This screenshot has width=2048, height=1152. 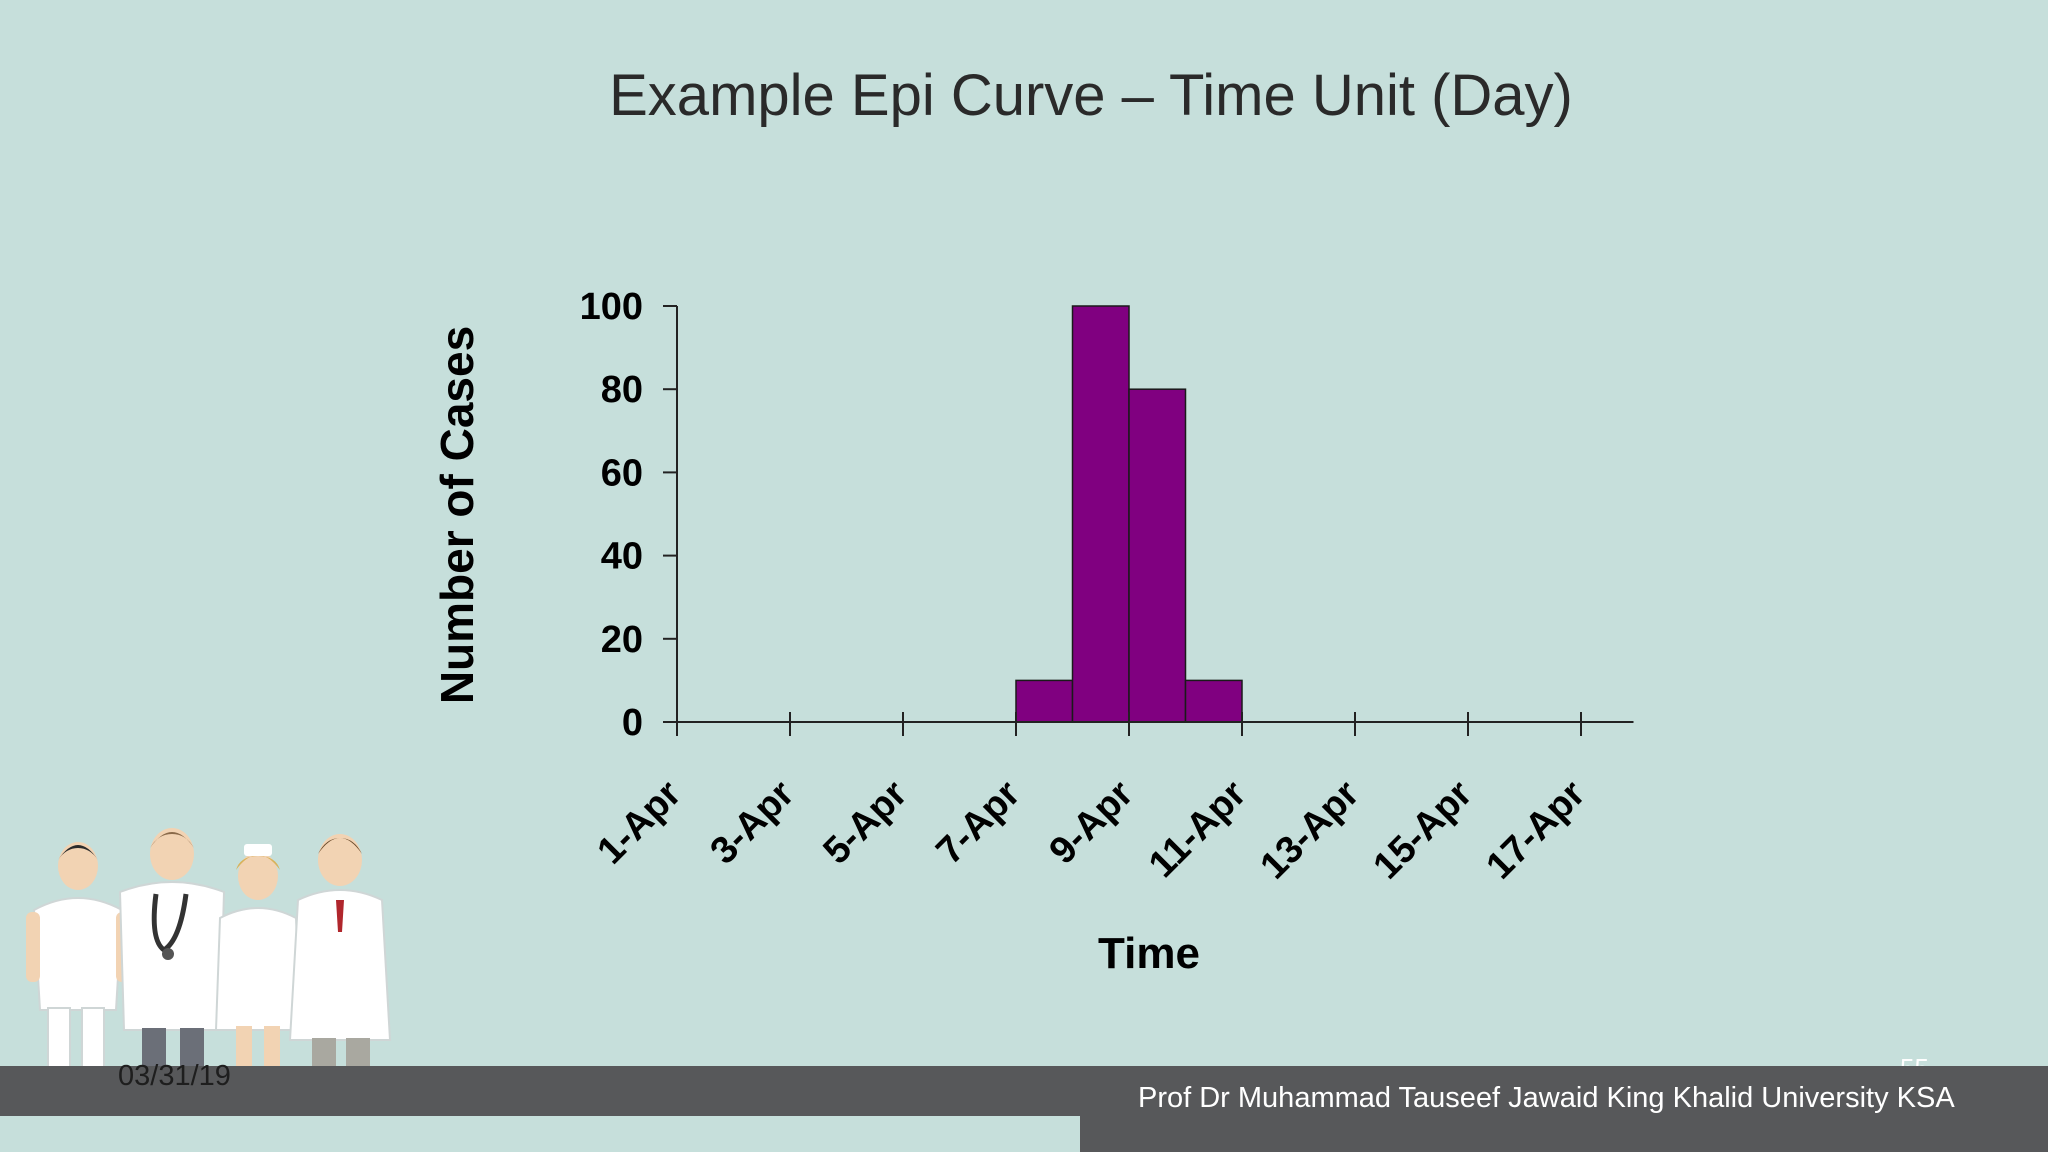 What do you see at coordinates (1310, 830) in the screenshot?
I see `x-tick-label: 13-Apr` at bounding box center [1310, 830].